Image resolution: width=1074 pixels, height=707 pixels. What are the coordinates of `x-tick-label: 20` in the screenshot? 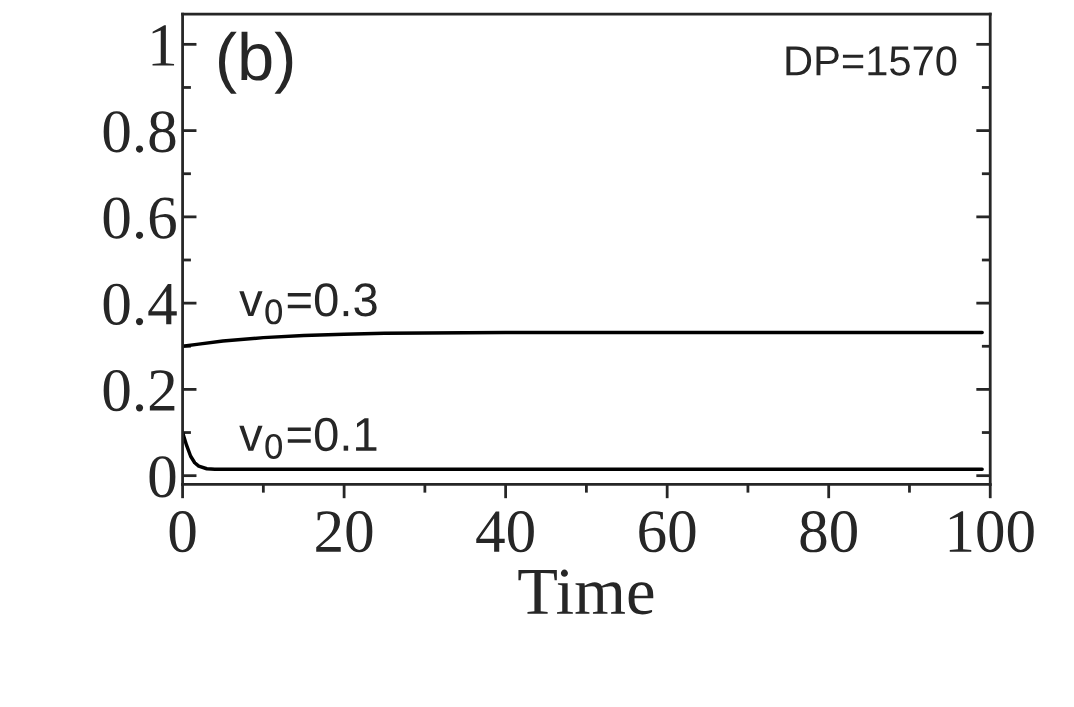 It's located at (344, 532).